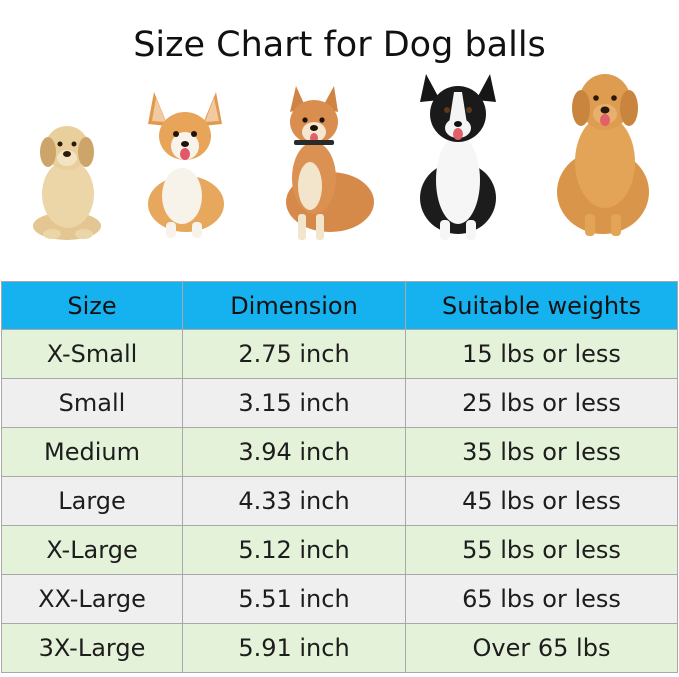  I want to click on table-row: Large 4.33 inch 45 lbs or less, so click(339, 501).